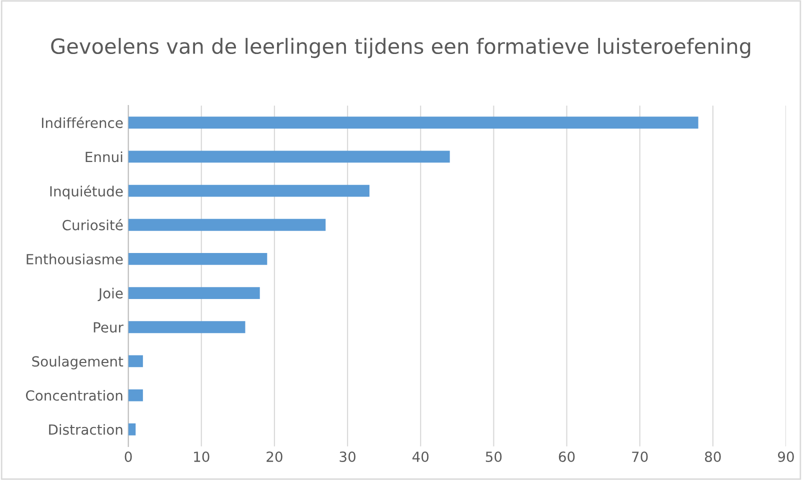 The height and width of the screenshot is (480, 802). I want to click on chart-title: Gevoelens van de leerlingen tijdens een formatieve luisteroefening, so click(400, 48).